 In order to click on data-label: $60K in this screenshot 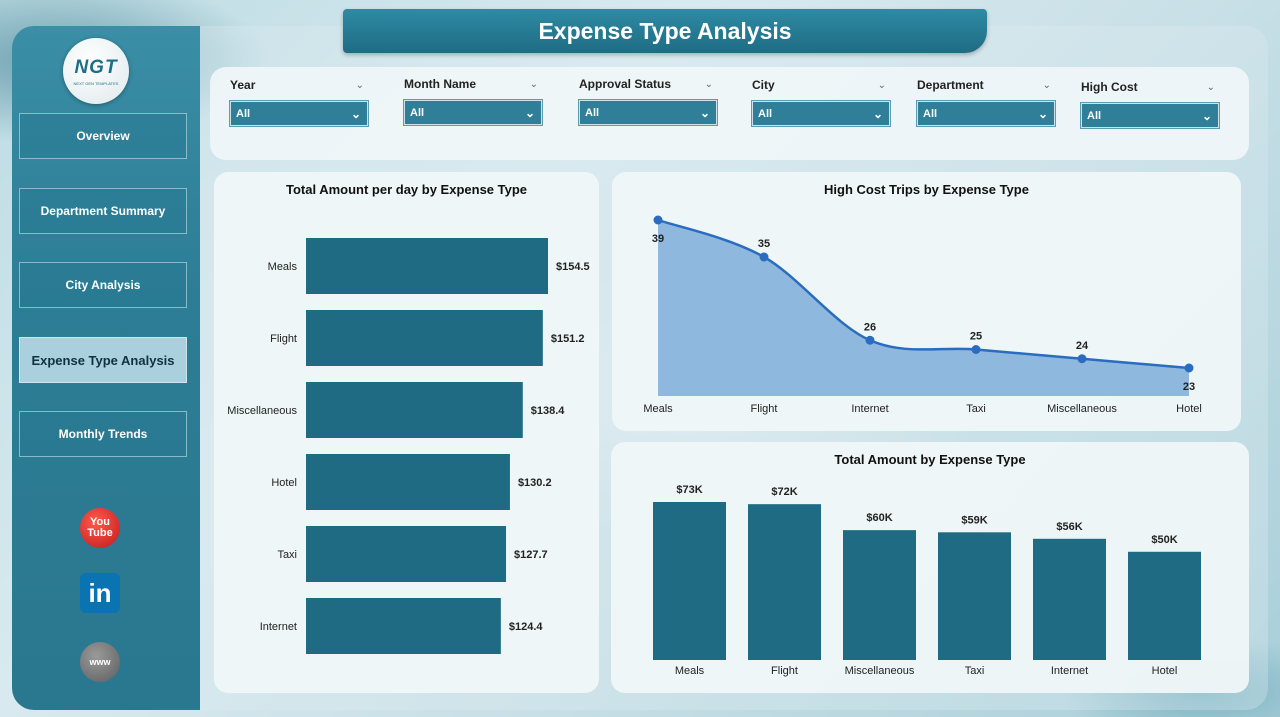, I will do `click(879, 518)`.